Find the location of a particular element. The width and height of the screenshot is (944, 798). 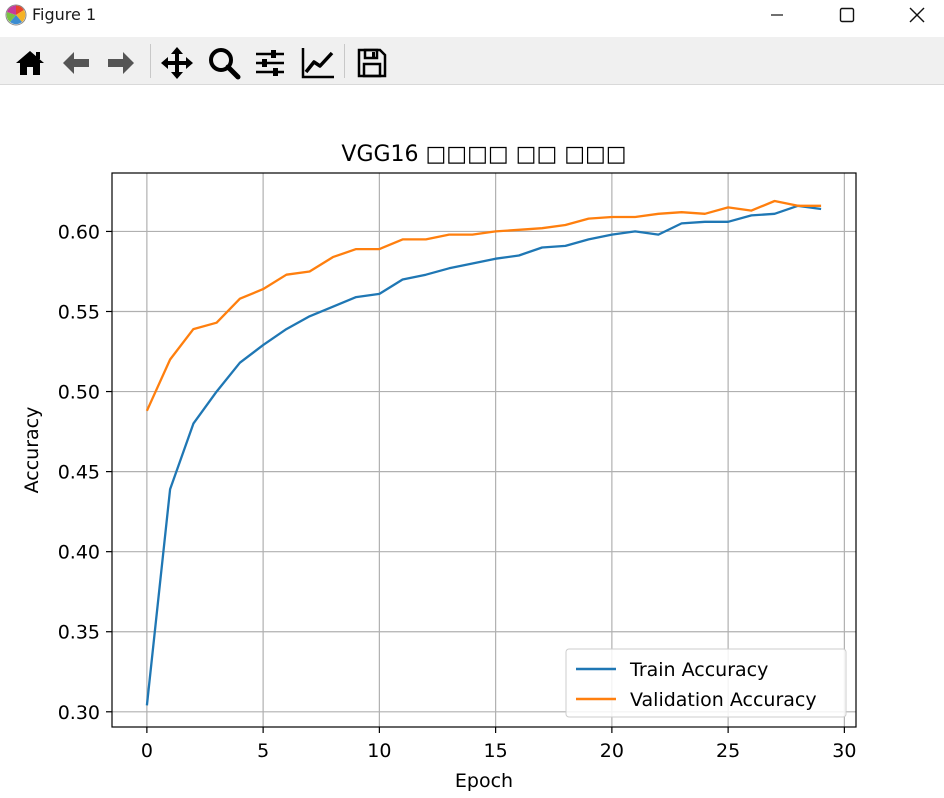

x-tick-label: 0 is located at coordinates (147, 751).